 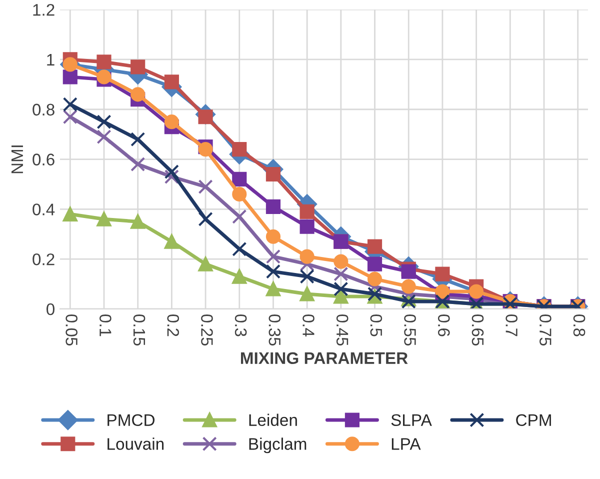 What do you see at coordinates (273, 420) in the screenshot?
I see `legend-label: Leiden` at bounding box center [273, 420].